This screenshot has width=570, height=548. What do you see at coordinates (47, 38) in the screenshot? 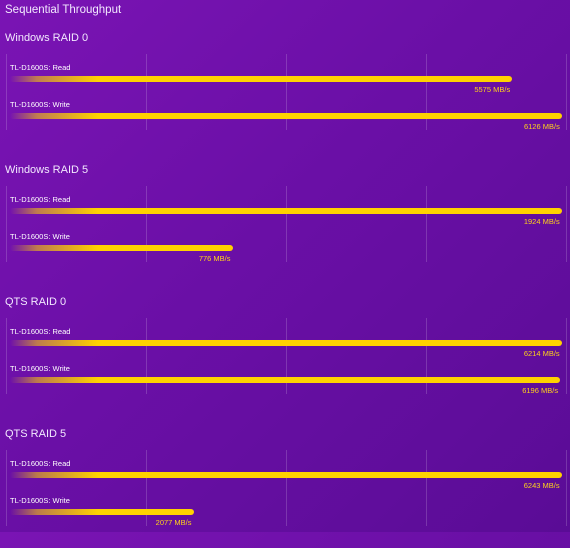
I see `chart-title: Windows RAID 0` at bounding box center [47, 38].